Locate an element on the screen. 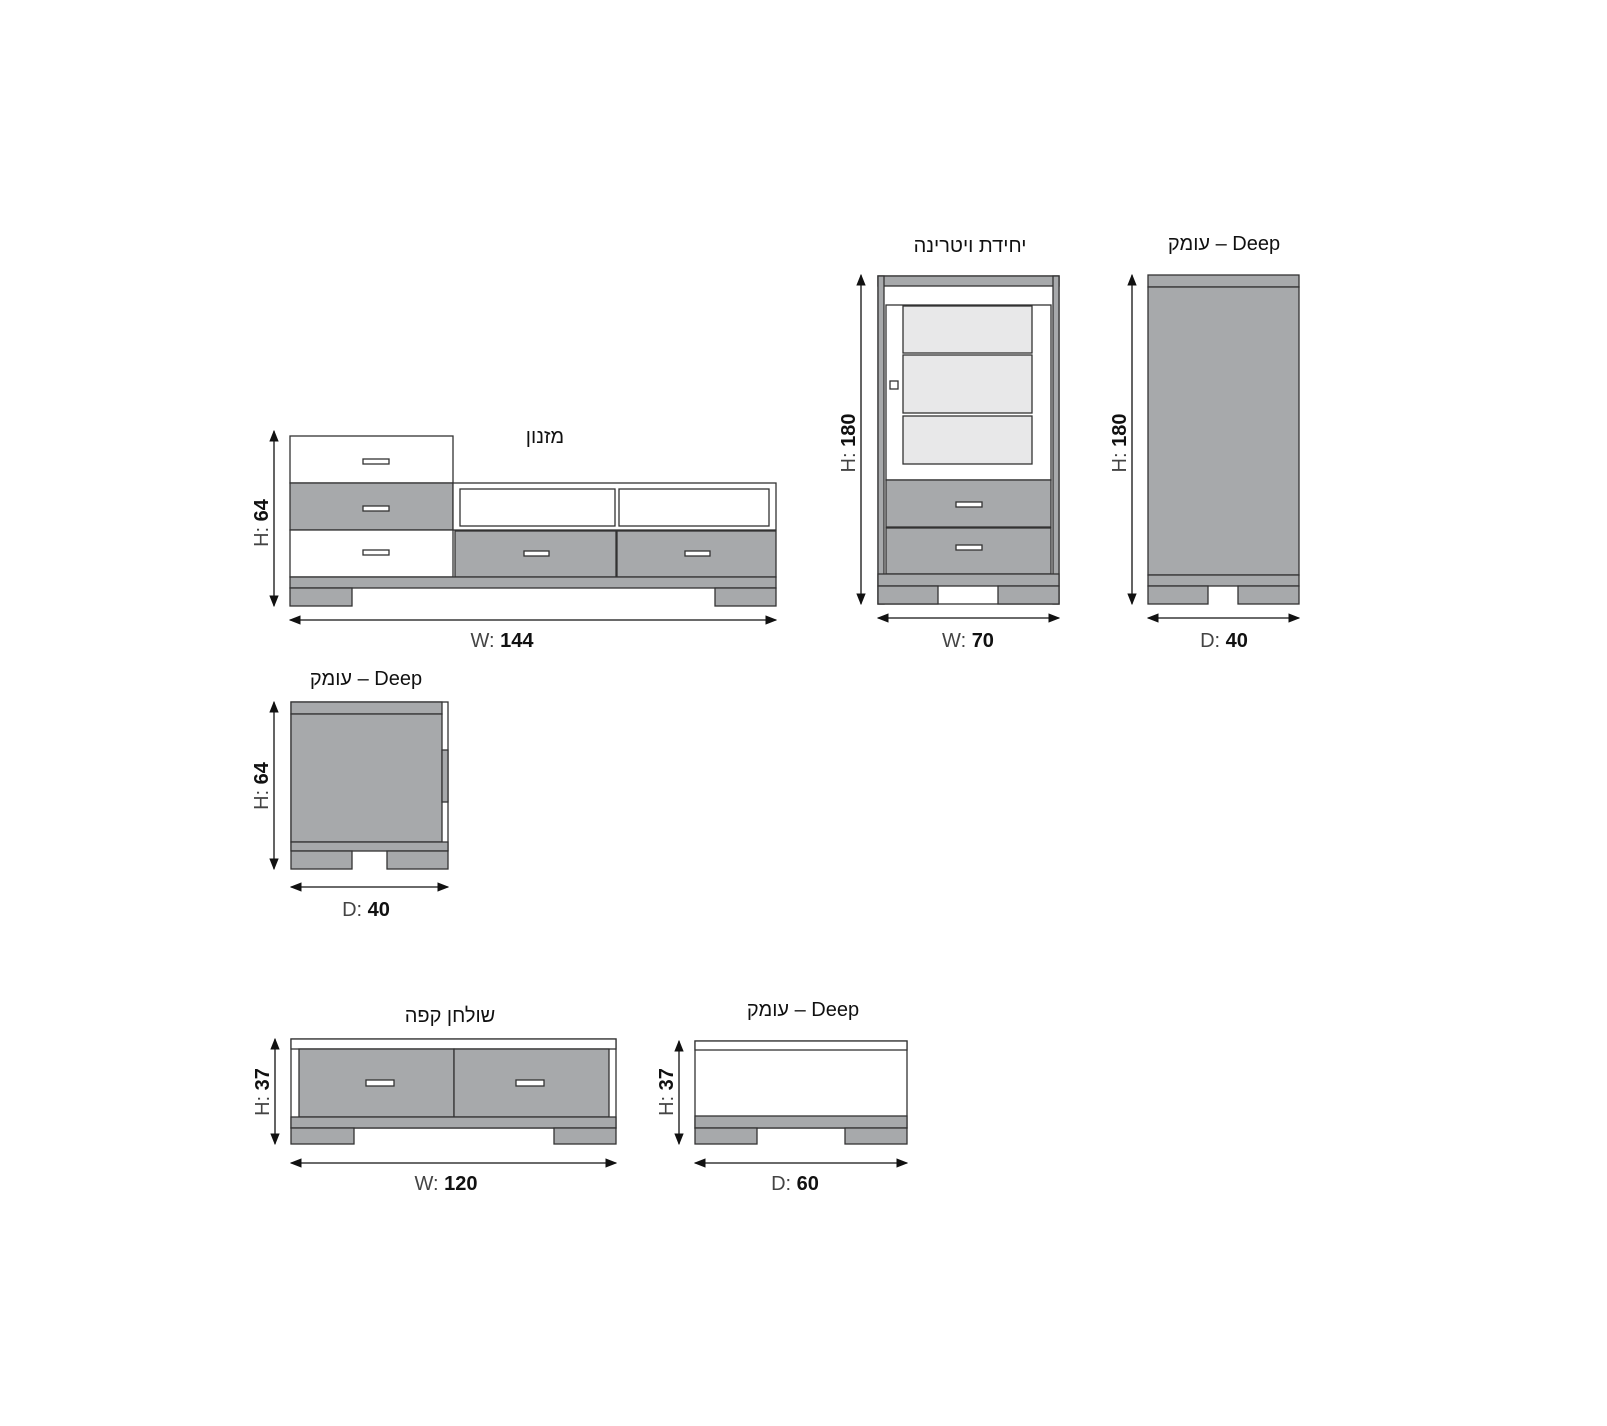  door-knob is located at coordinates (894, 385).